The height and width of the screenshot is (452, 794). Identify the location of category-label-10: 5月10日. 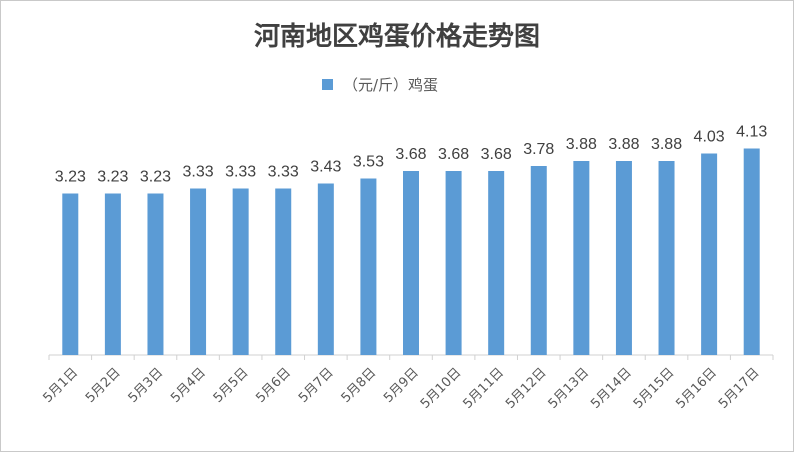
(441, 388).